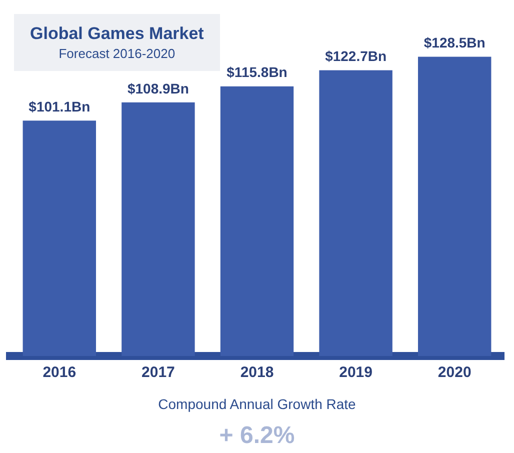 The image size is (514, 453). Describe the element at coordinates (117, 53) in the screenshot. I see `chart-subtitle: Forecast 2016-2020` at that location.